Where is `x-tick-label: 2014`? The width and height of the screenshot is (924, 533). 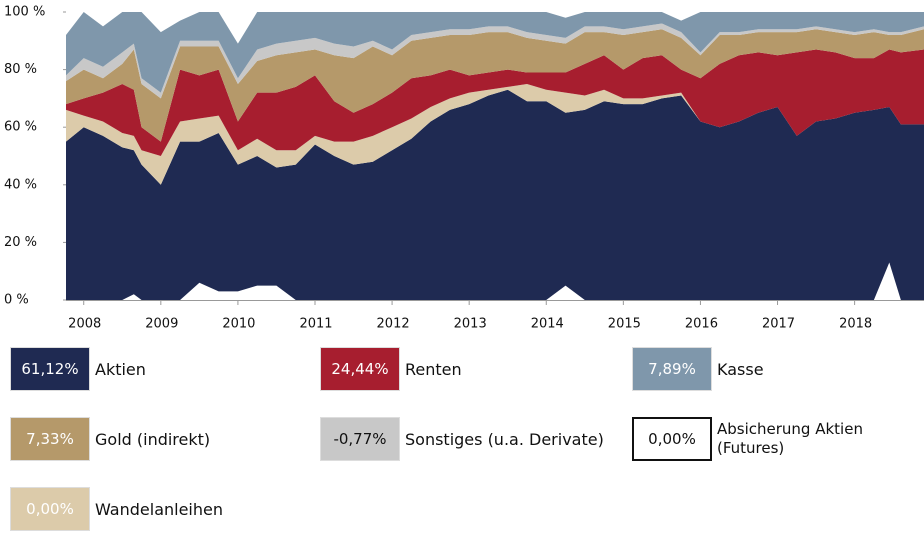 x-tick-label: 2014 is located at coordinates (547, 324).